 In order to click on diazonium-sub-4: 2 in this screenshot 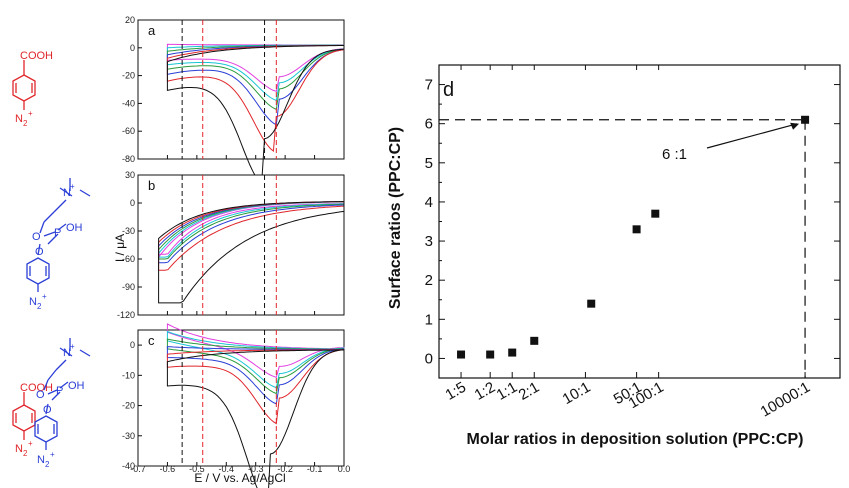, I will do `click(47, 464)`.